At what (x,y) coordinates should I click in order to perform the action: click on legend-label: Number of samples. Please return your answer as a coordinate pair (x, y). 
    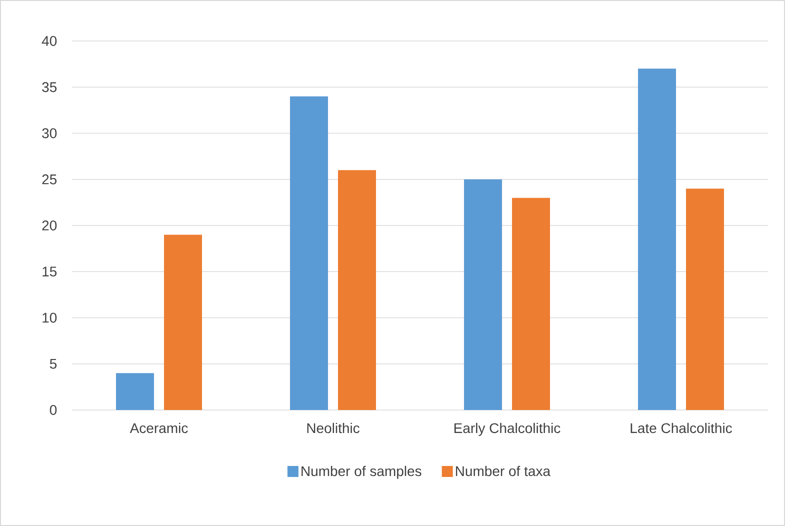
    Looking at the image, I should click on (362, 472).